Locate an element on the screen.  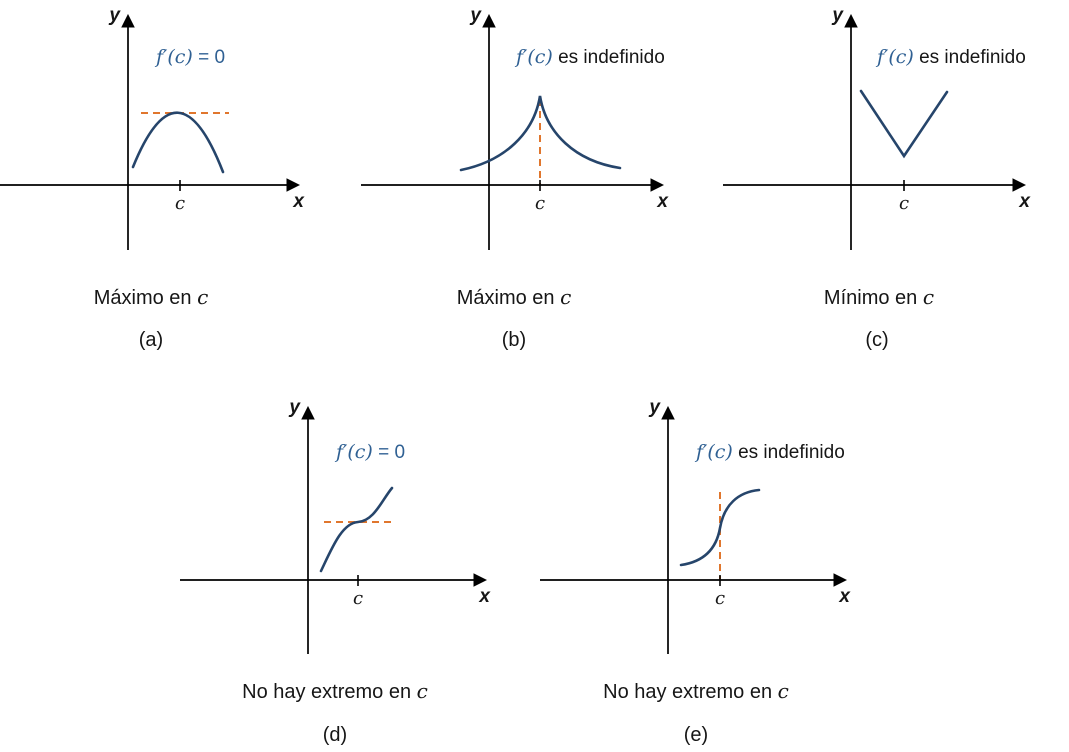
caption-text: Mínimo en is located at coordinates (873, 298).